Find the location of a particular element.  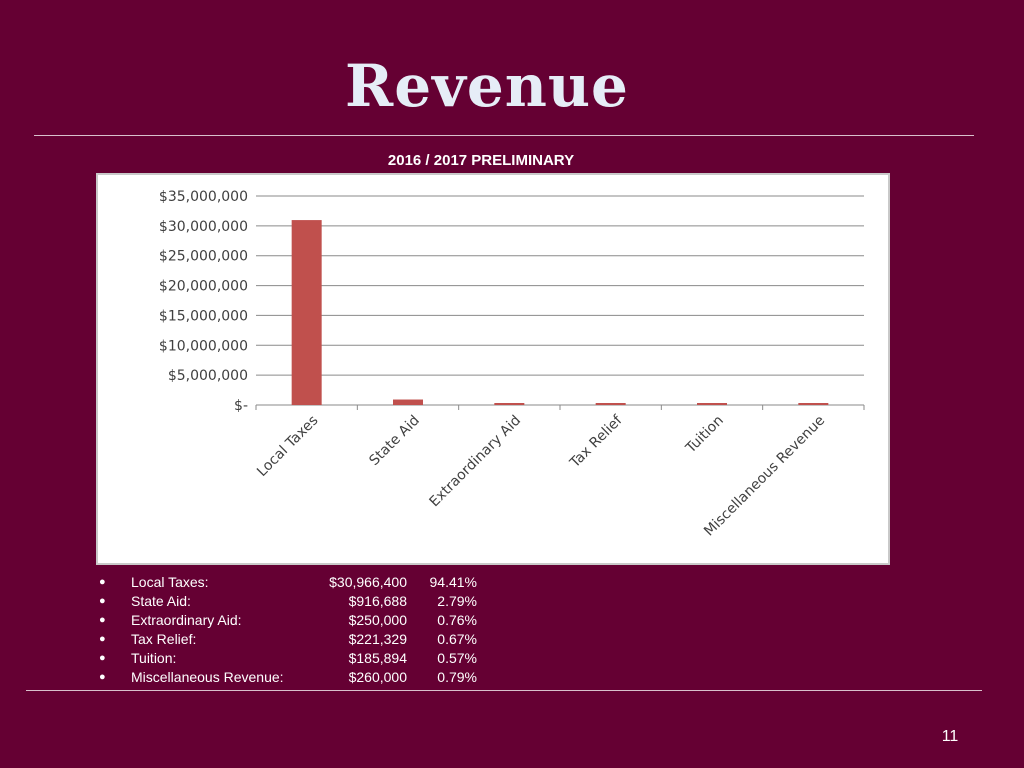

y-tick-label: $35,000,000 is located at coordinates (203, 197).